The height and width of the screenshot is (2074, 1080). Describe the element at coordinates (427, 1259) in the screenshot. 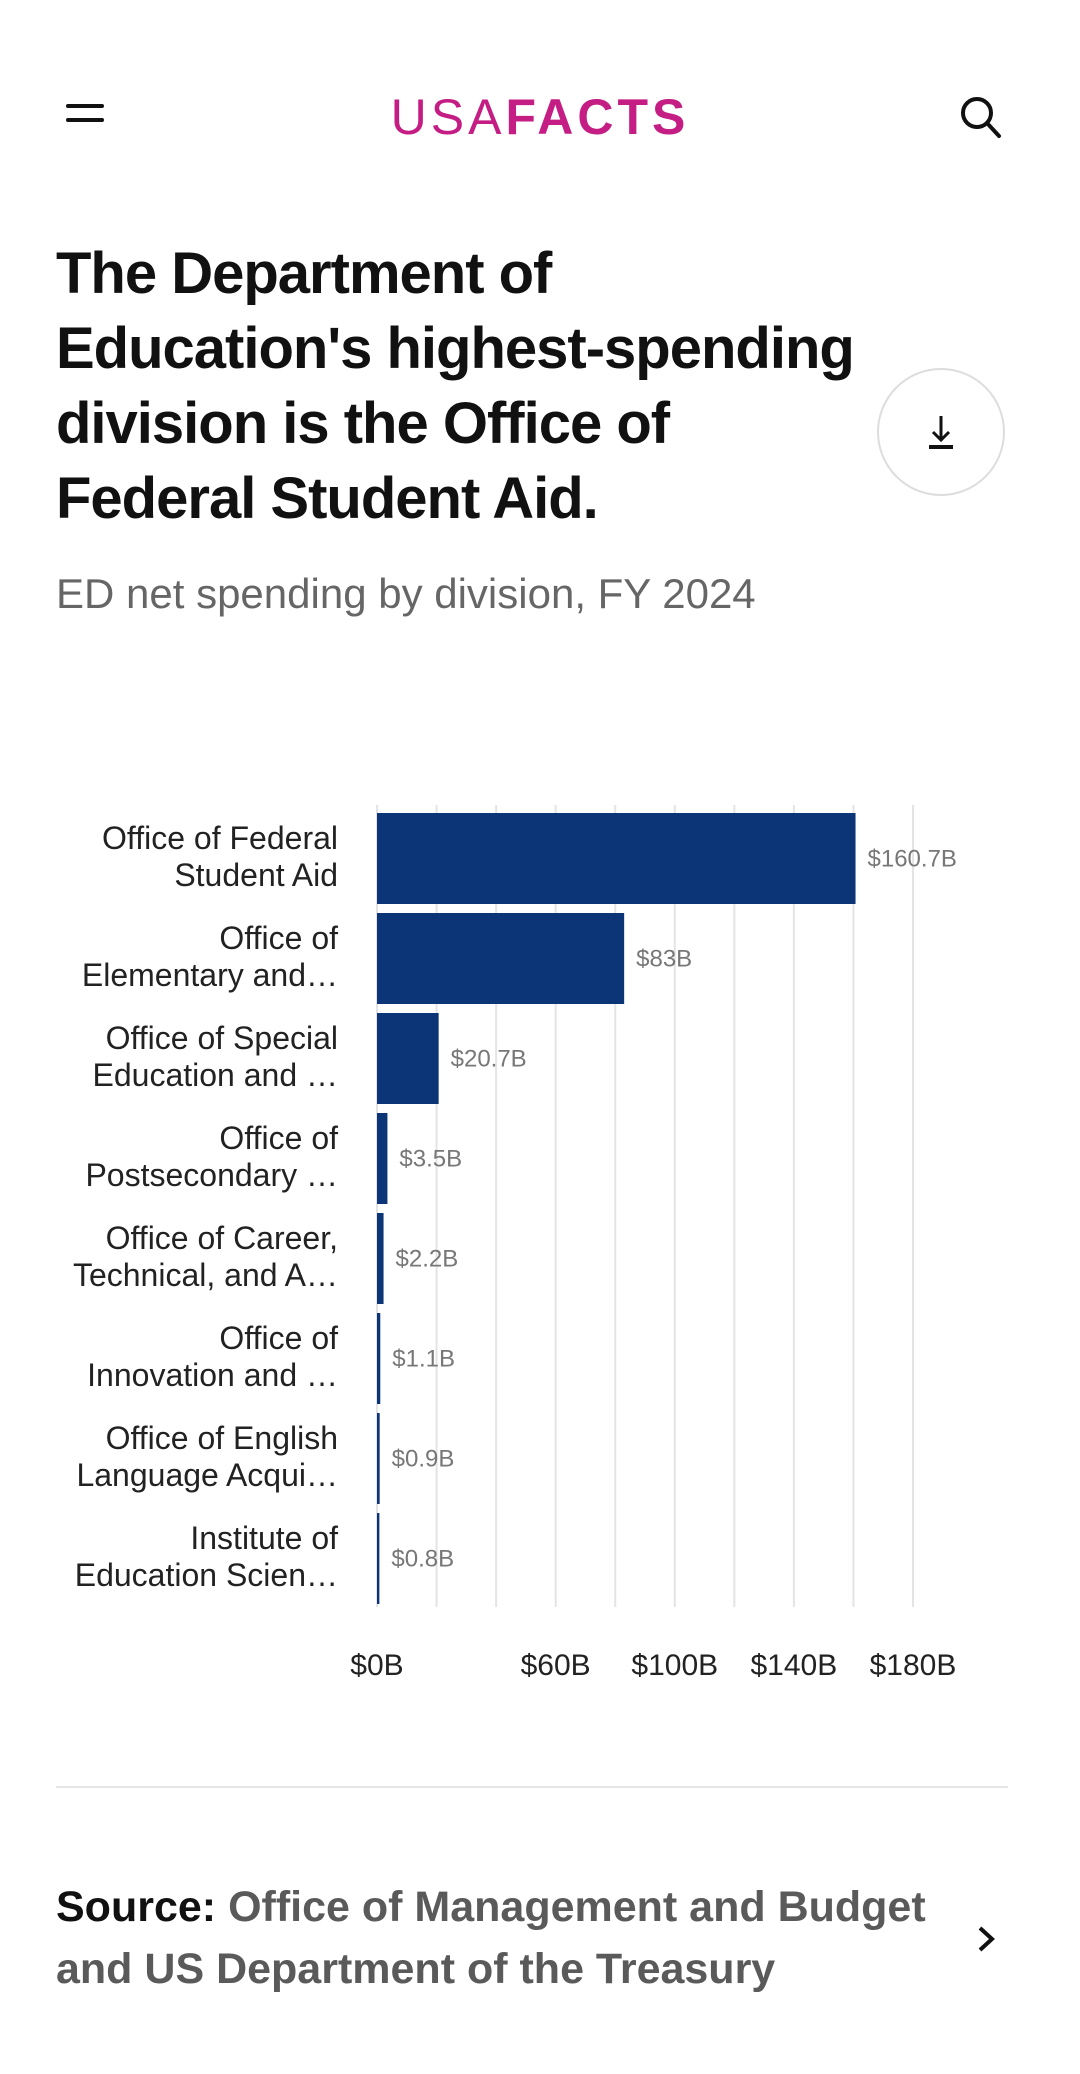

I see `value-label: $2.2B` at that location.